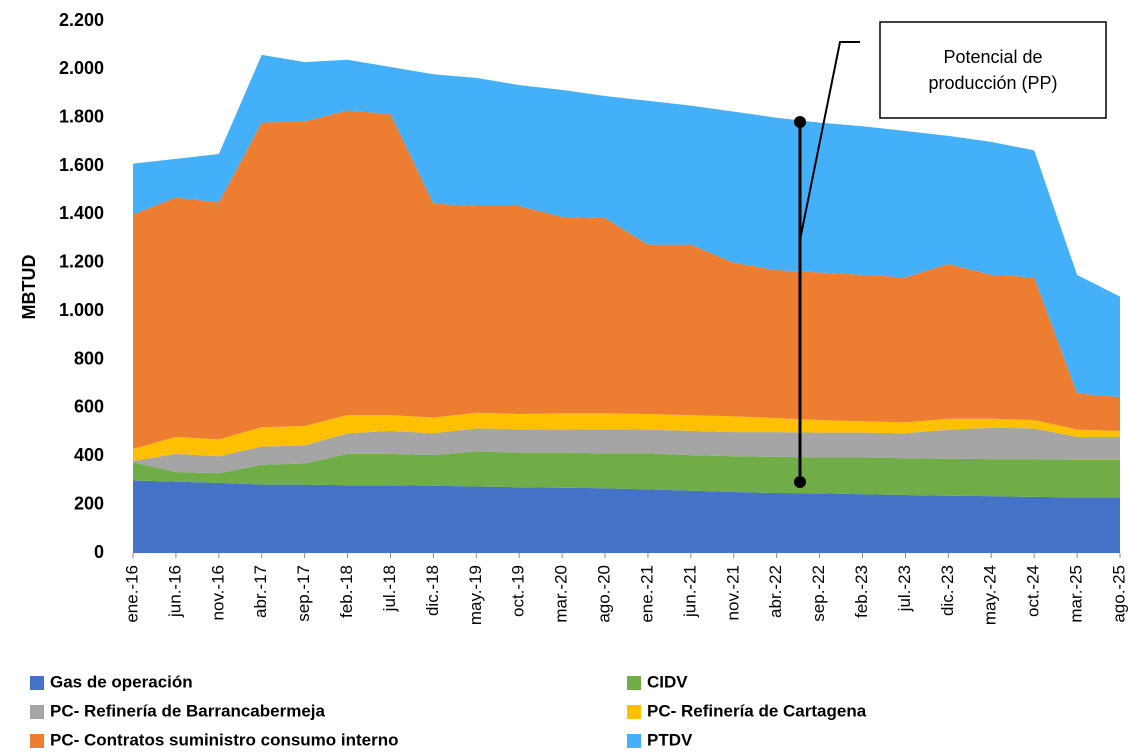 This screenshot has width=1138, height=753. I want to click on x-tick-label: oct.-19, so click(518, 591).